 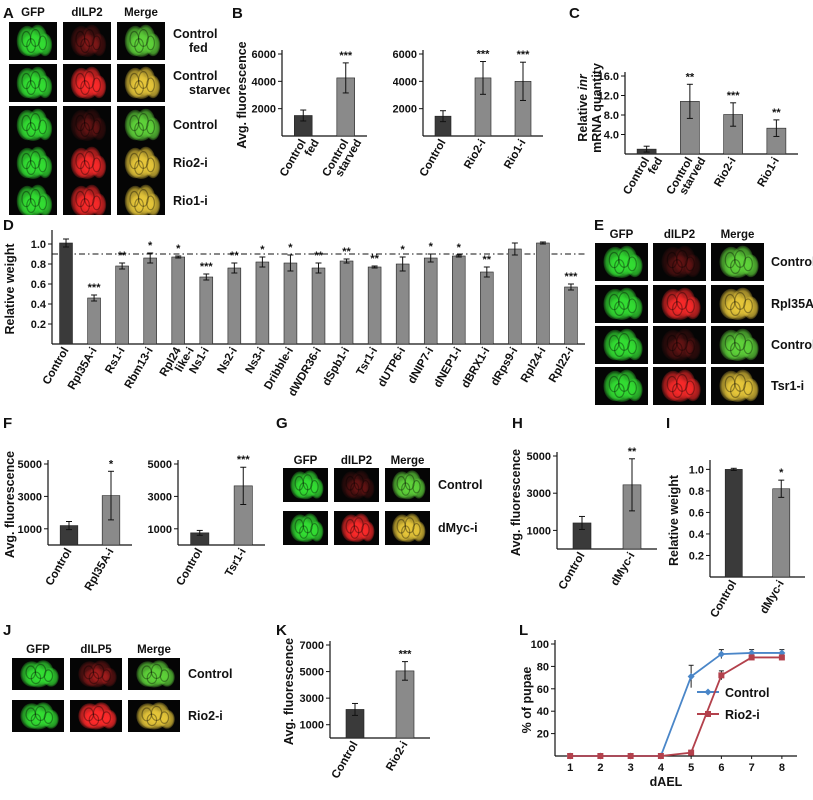 I want to click on image-e-row1-red-cell-outline, so click(x=690, y=264).